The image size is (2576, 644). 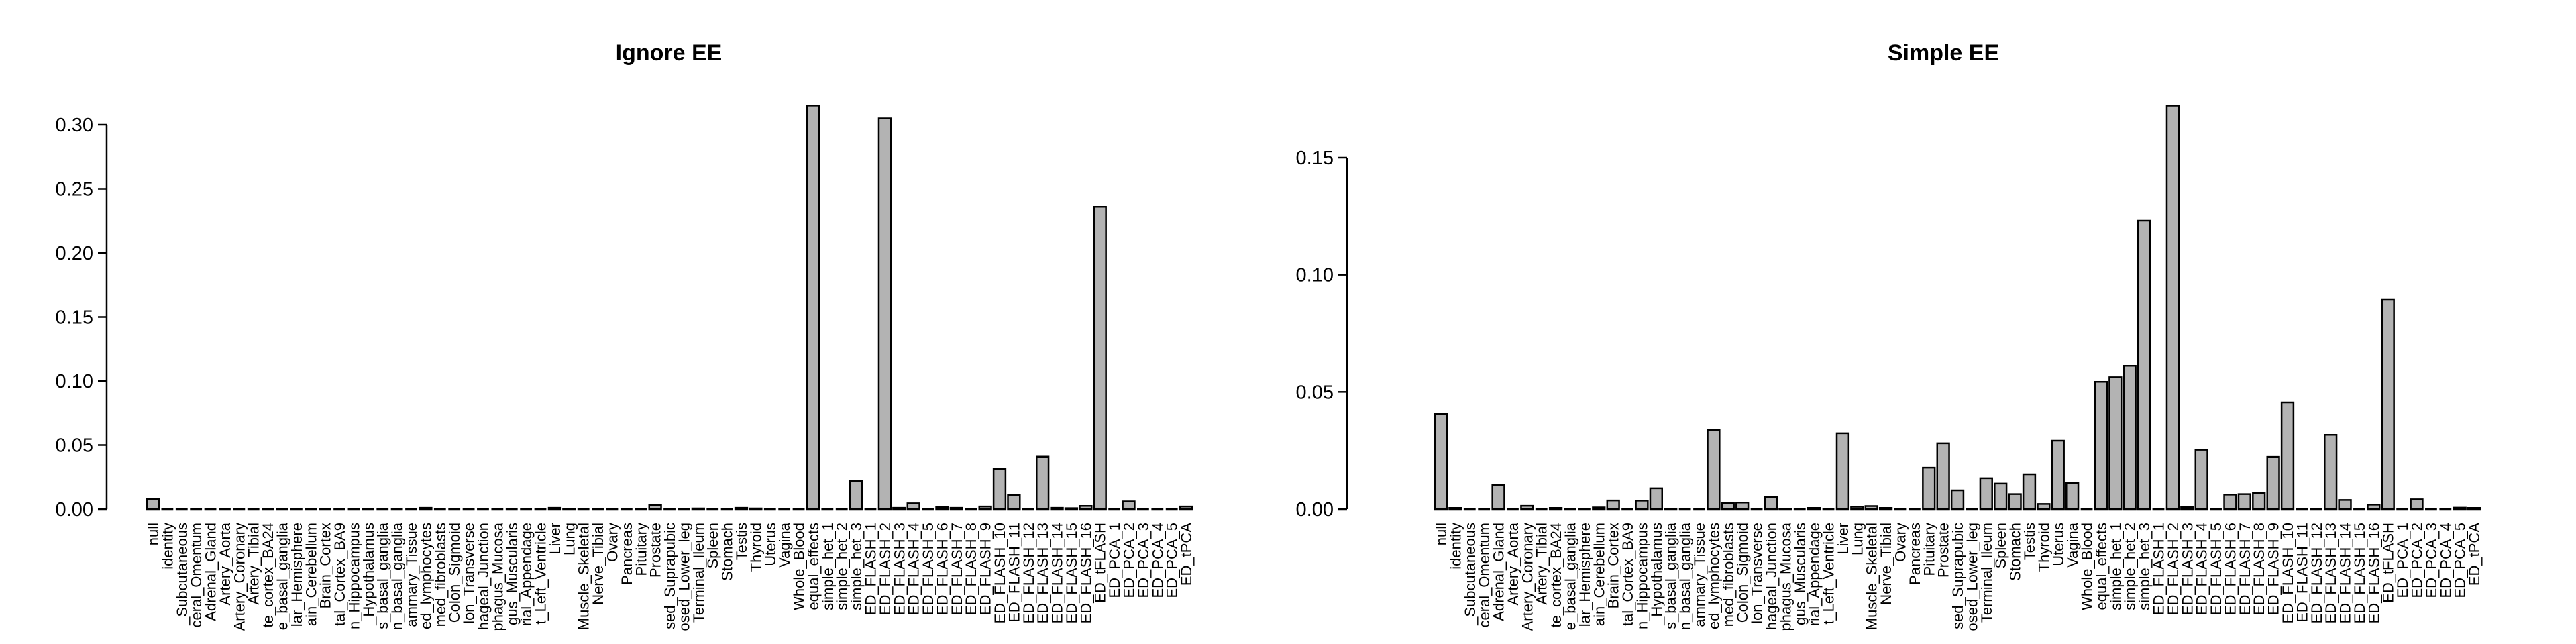 I want to click on x-tick-label: simple_het_3, so click(x=2144, y=566).